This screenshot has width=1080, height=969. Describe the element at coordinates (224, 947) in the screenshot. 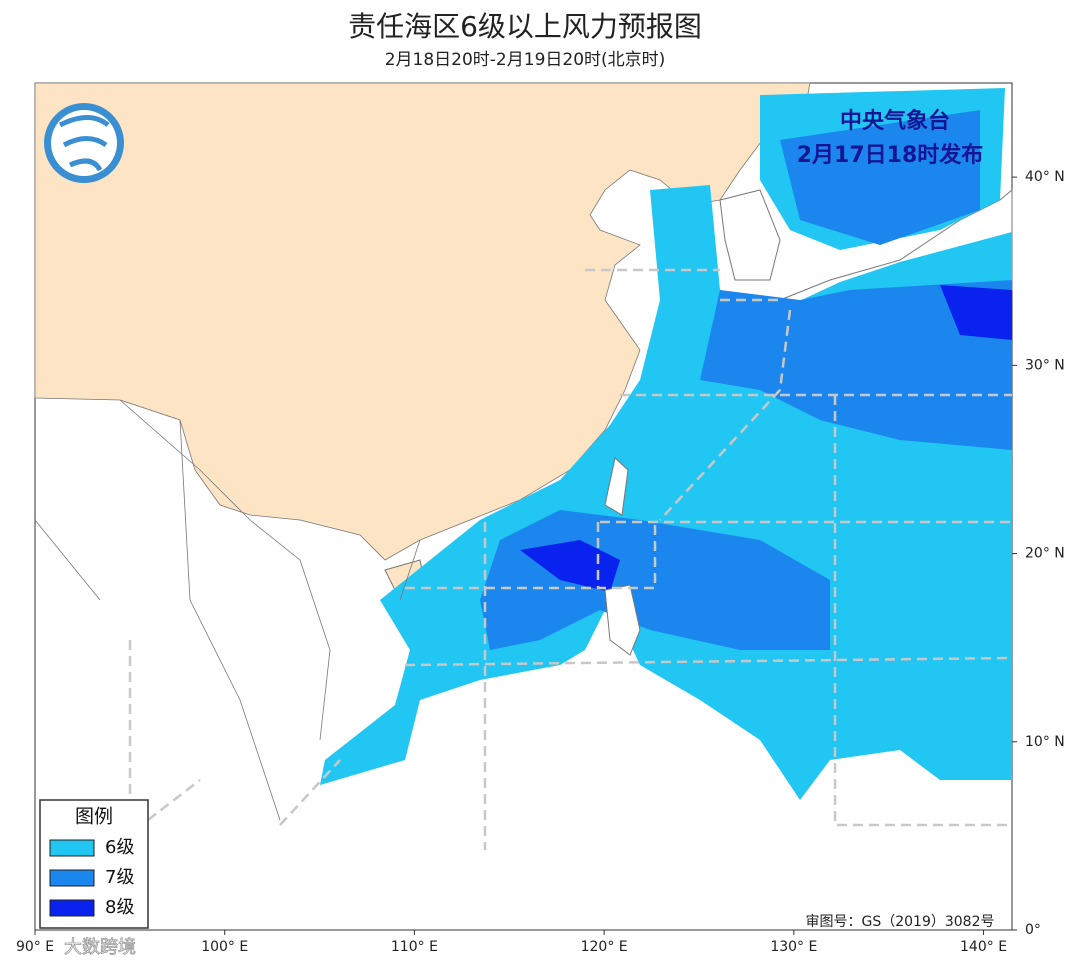

I see `lon-label: 100° E` at that location.